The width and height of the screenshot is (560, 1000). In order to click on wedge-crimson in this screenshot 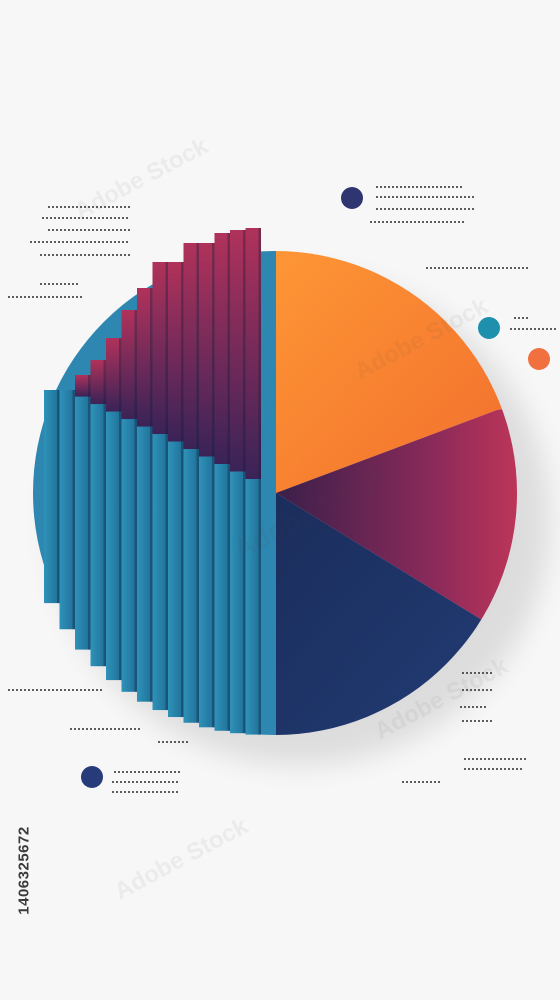, I will do `click(396, 520)`.